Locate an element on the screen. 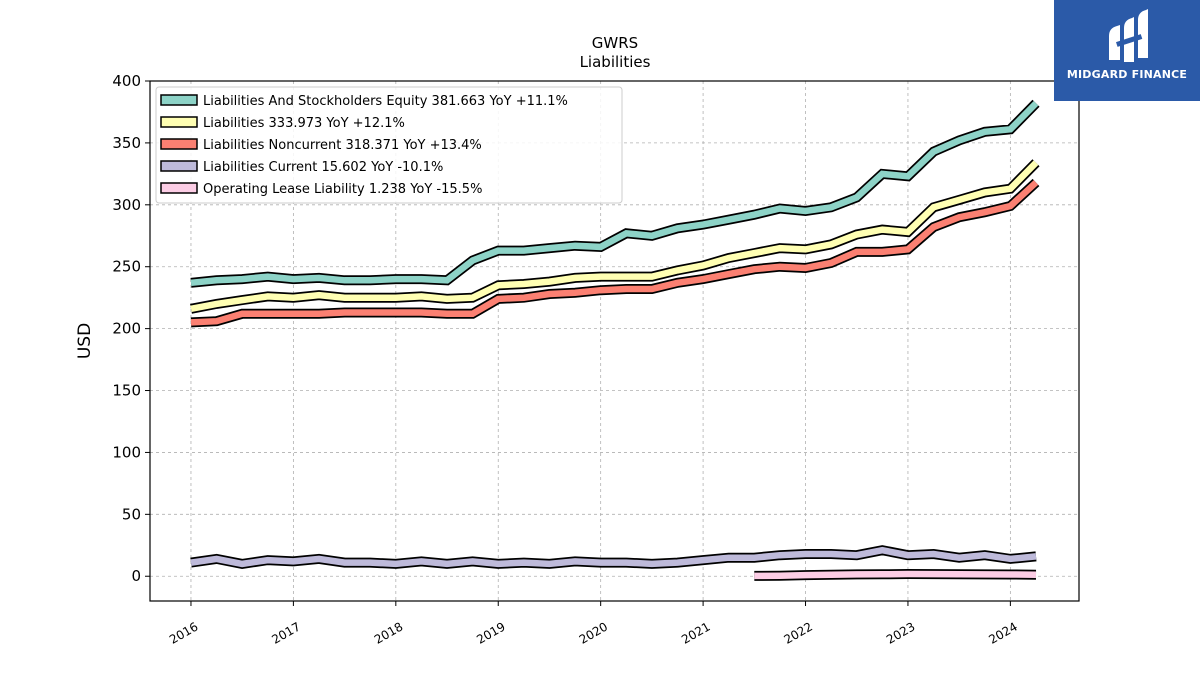 This screenshot has width=1200, height=675. x-tick-label: 2020 is located at coordinates (593, 632).